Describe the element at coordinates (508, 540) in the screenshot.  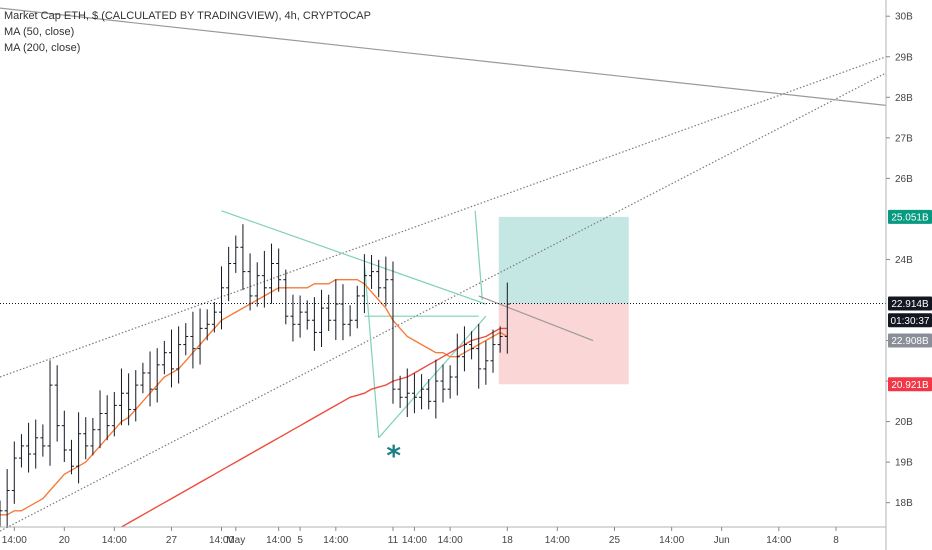
I see `x-tick-label: 18` at that location.